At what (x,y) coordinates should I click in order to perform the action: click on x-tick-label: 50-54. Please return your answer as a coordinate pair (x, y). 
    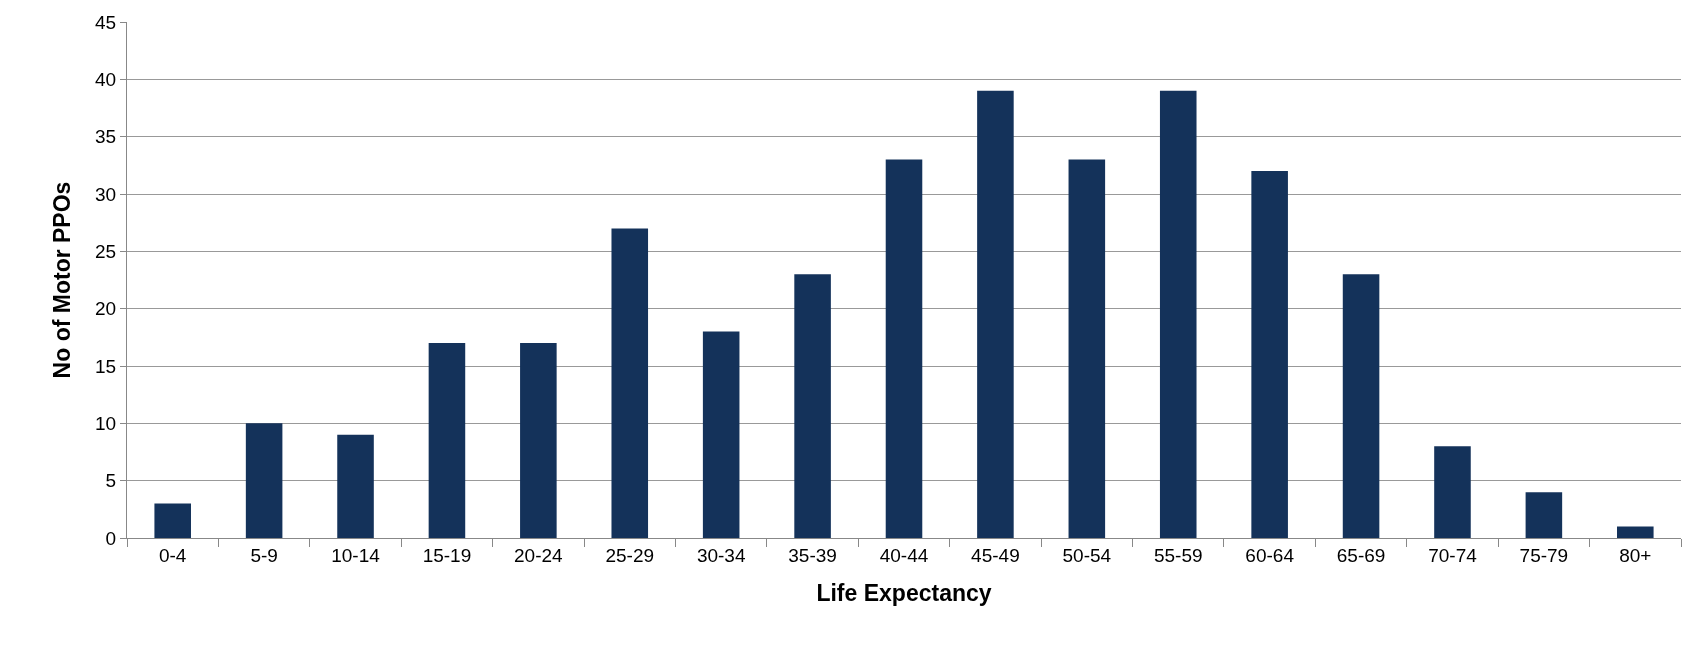
    Looking at the image, I should click on (1087, 555).